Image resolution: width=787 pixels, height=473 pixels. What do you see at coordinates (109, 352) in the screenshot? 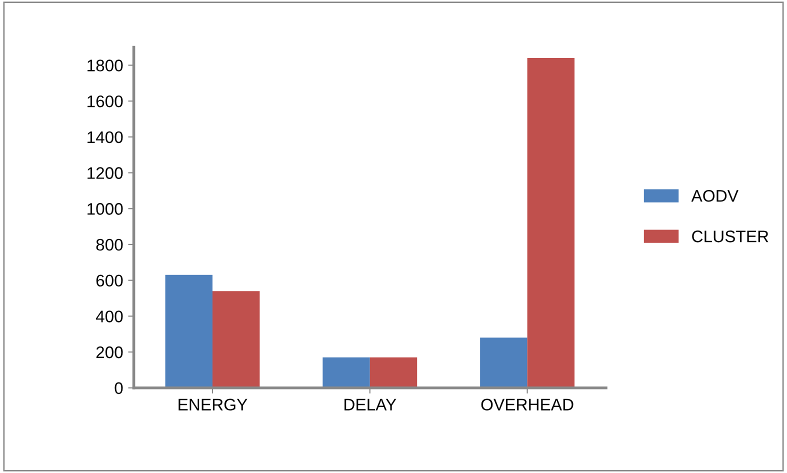
I see `y-tick-label: 200` at bounding box center [109, 352].